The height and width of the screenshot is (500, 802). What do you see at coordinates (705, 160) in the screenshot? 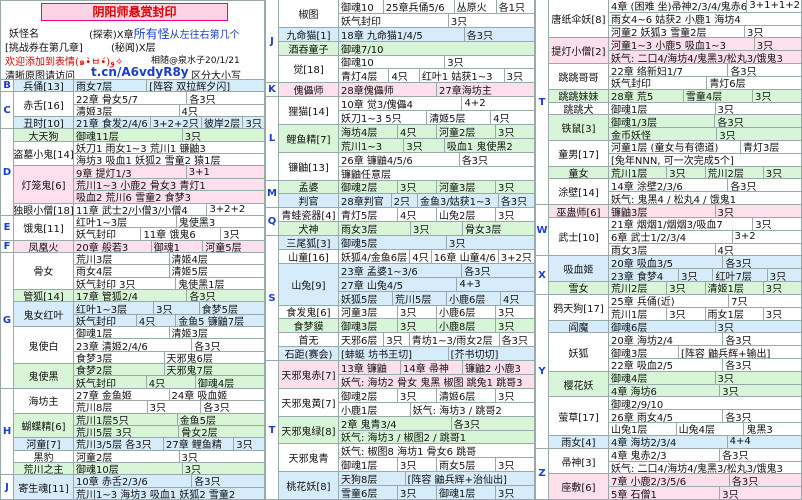
I see `location-row: [兔年NNN, 可一次完成5个]` at bounding box center [705, 160].